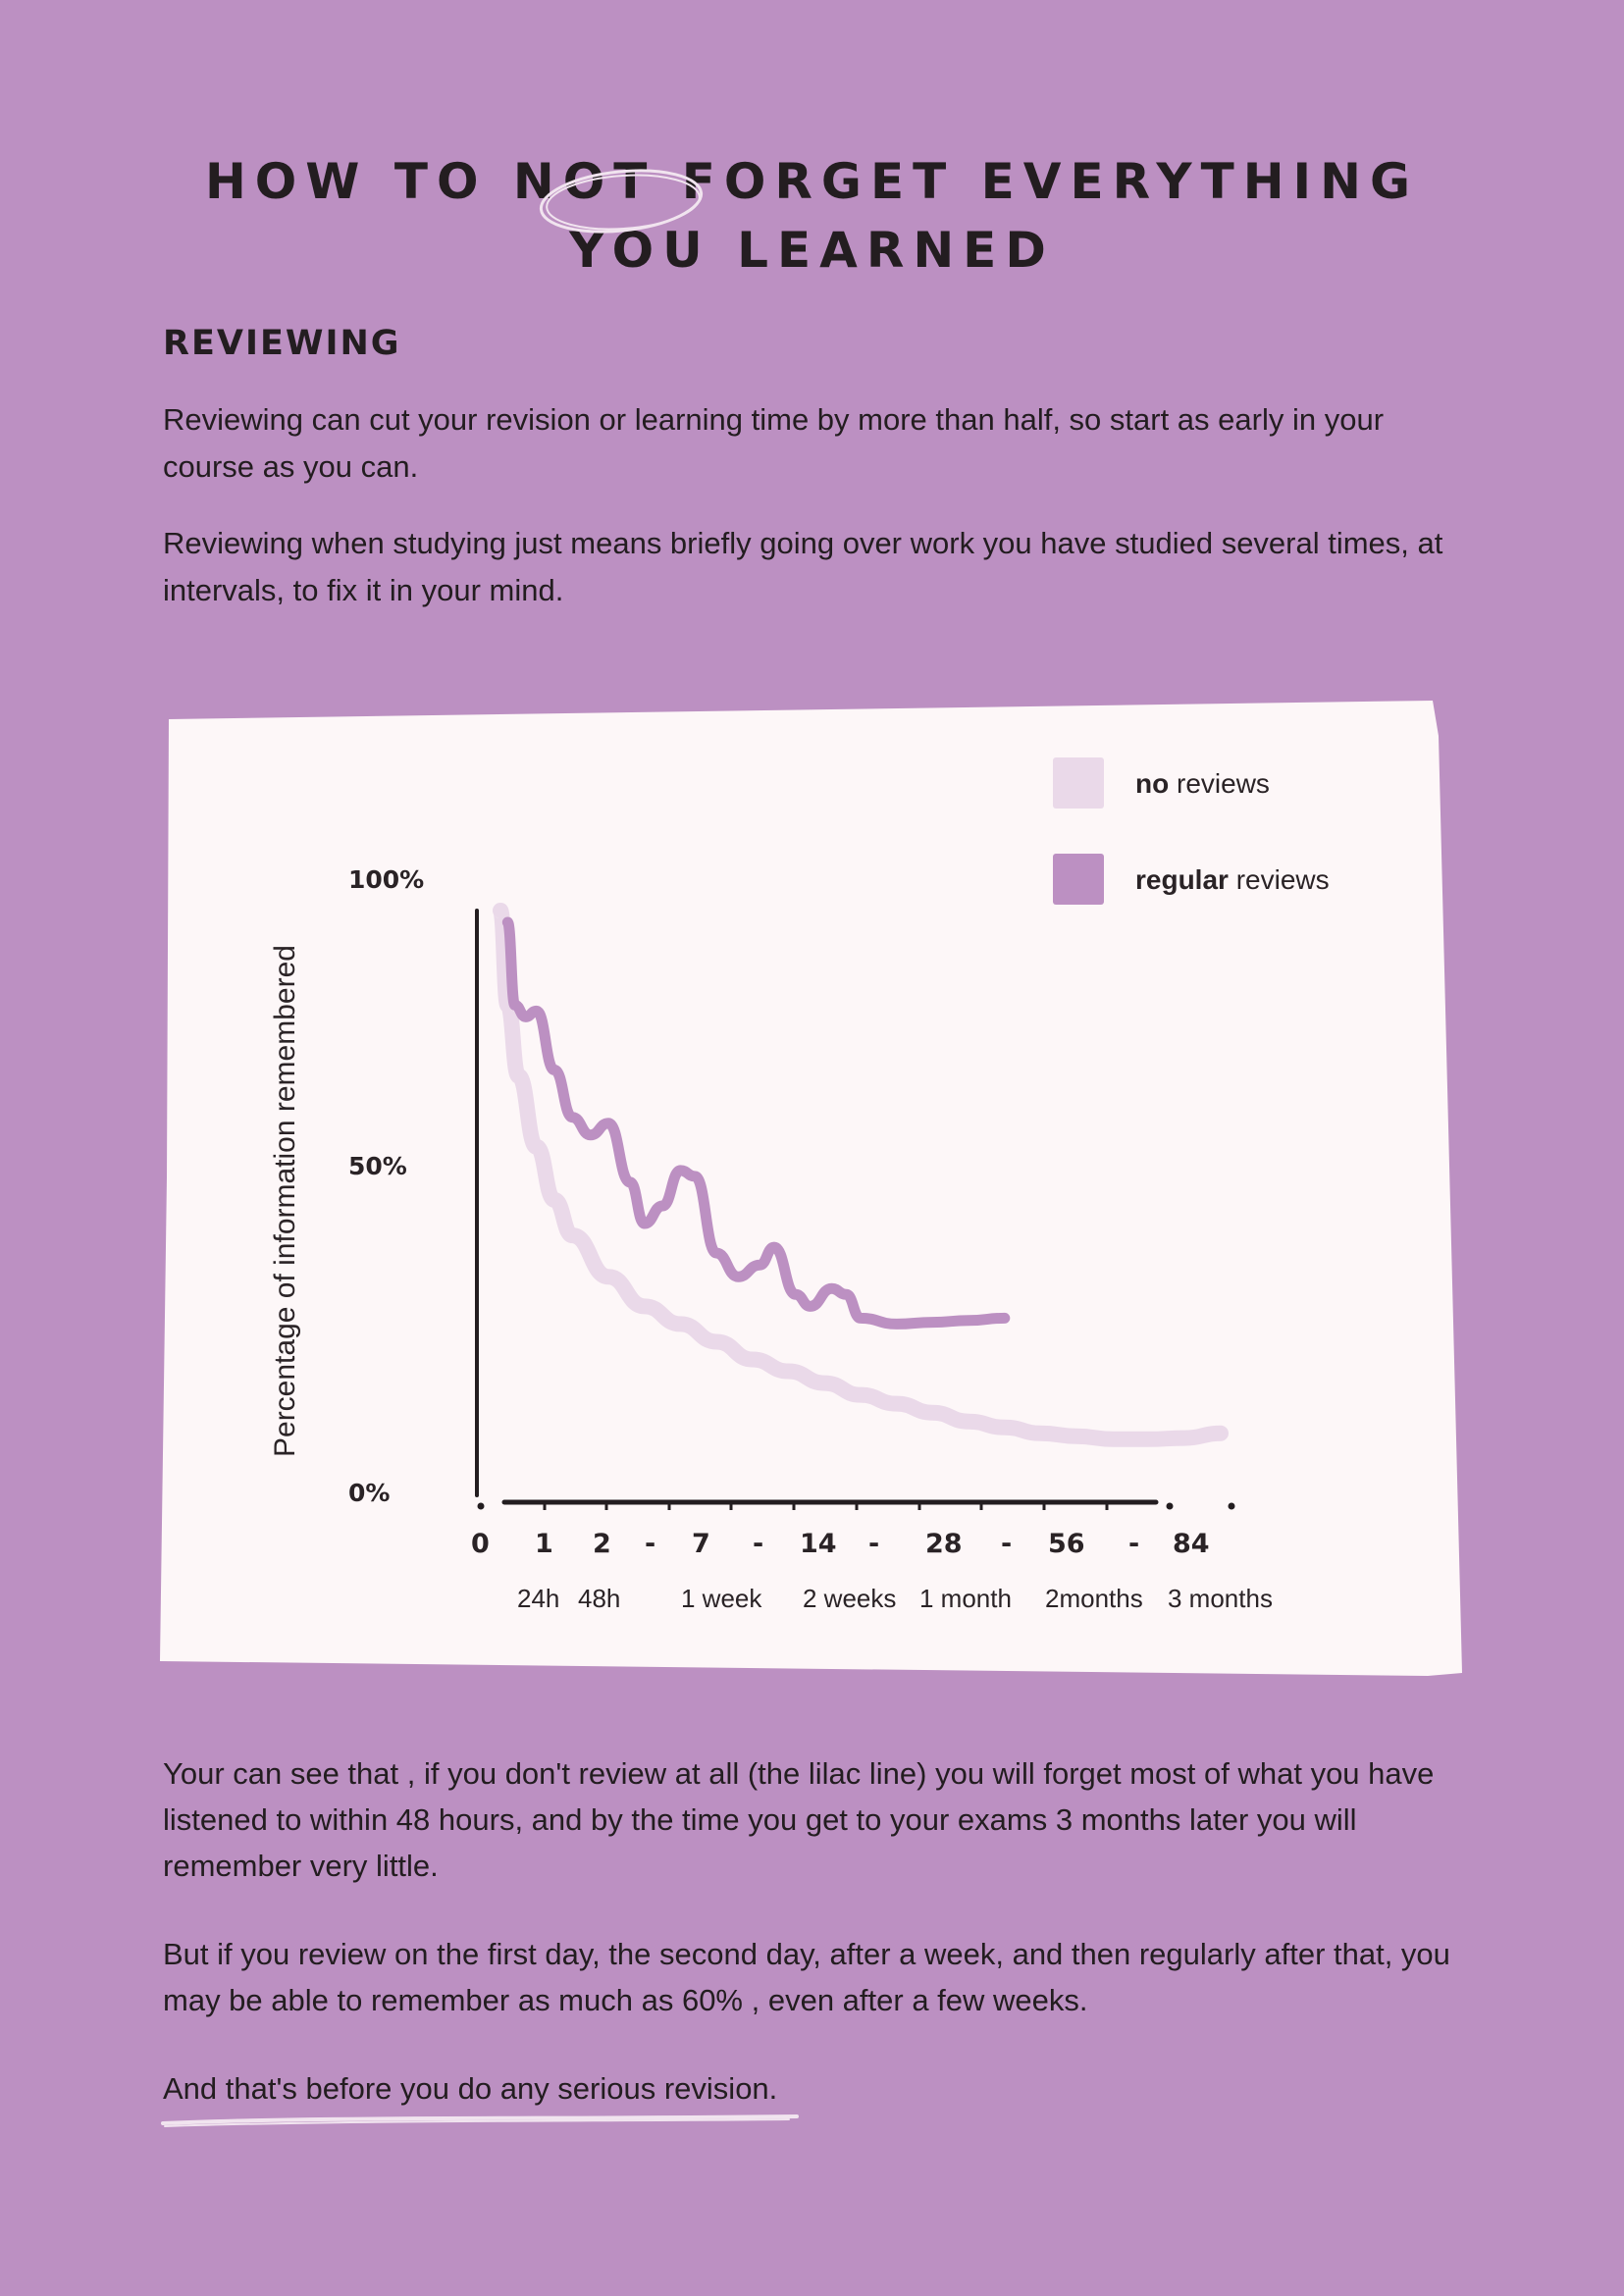  What do you see at coordinates (812, 250) in the screenshot?
I see `title-line-2: YOU LEARNED` at bounding box center [812, 250].